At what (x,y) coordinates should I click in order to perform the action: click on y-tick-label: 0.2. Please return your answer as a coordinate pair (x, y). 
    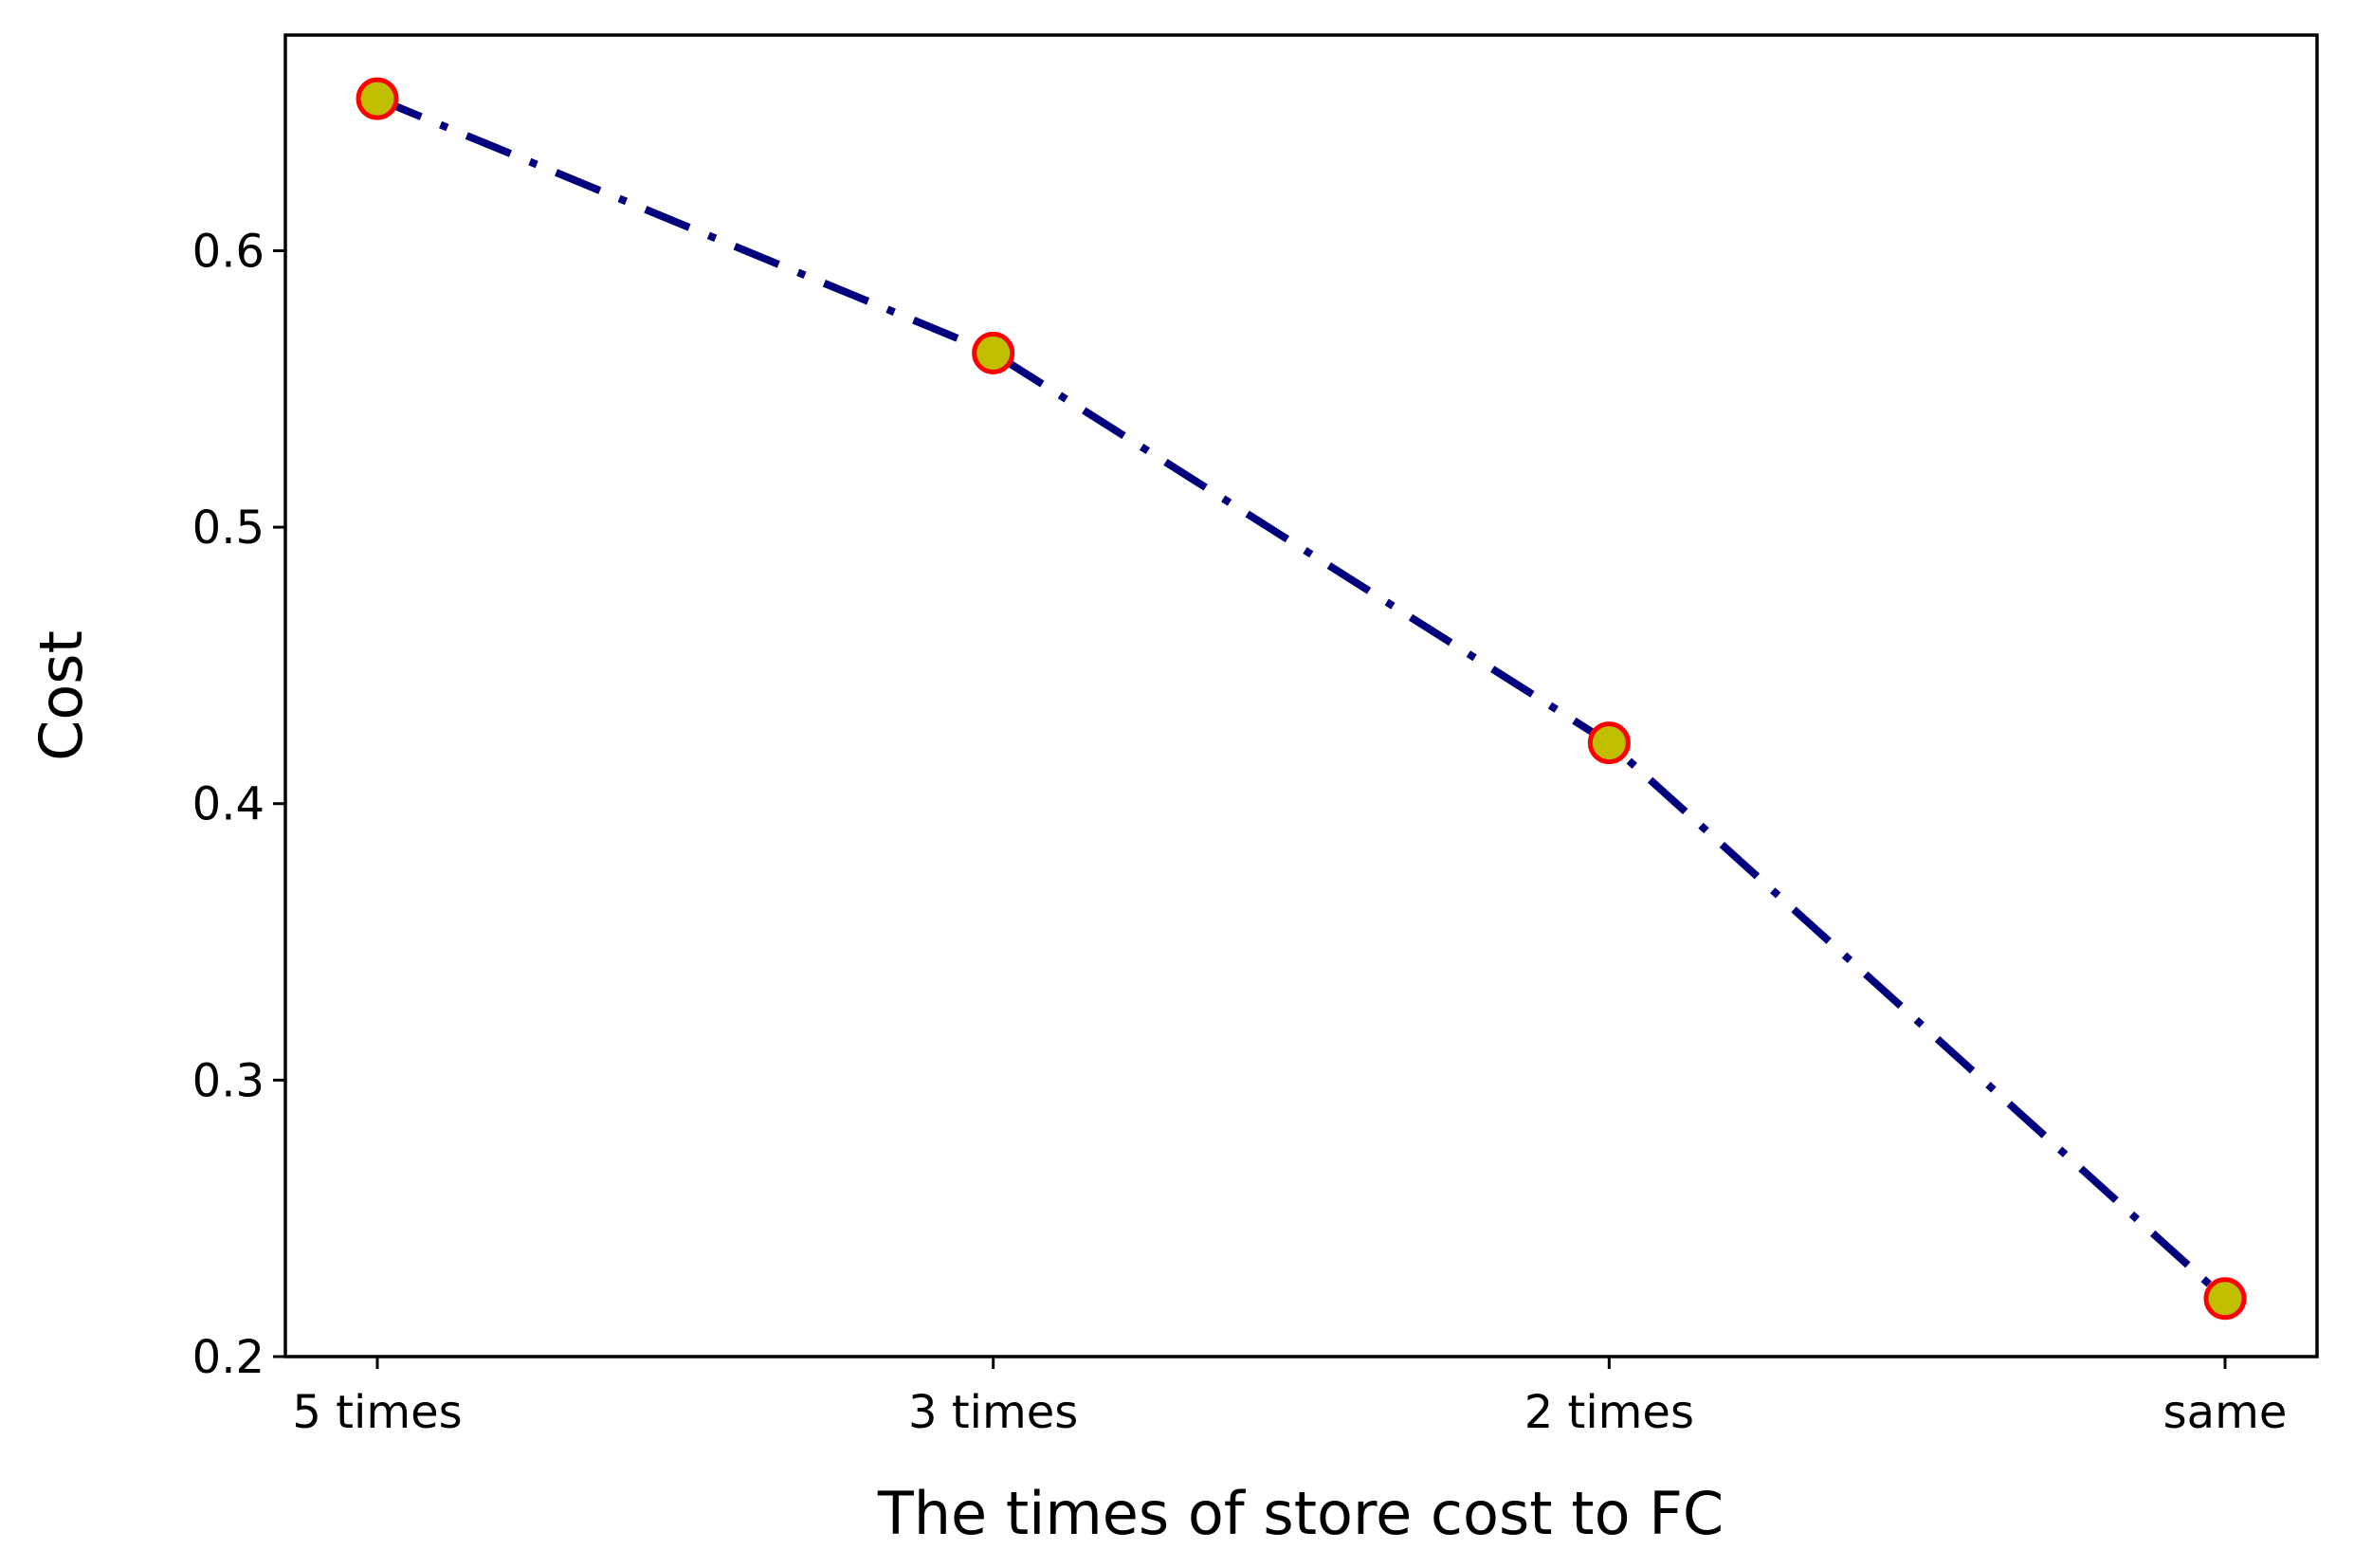
    Looking at the image, I should click on (229, 1357).